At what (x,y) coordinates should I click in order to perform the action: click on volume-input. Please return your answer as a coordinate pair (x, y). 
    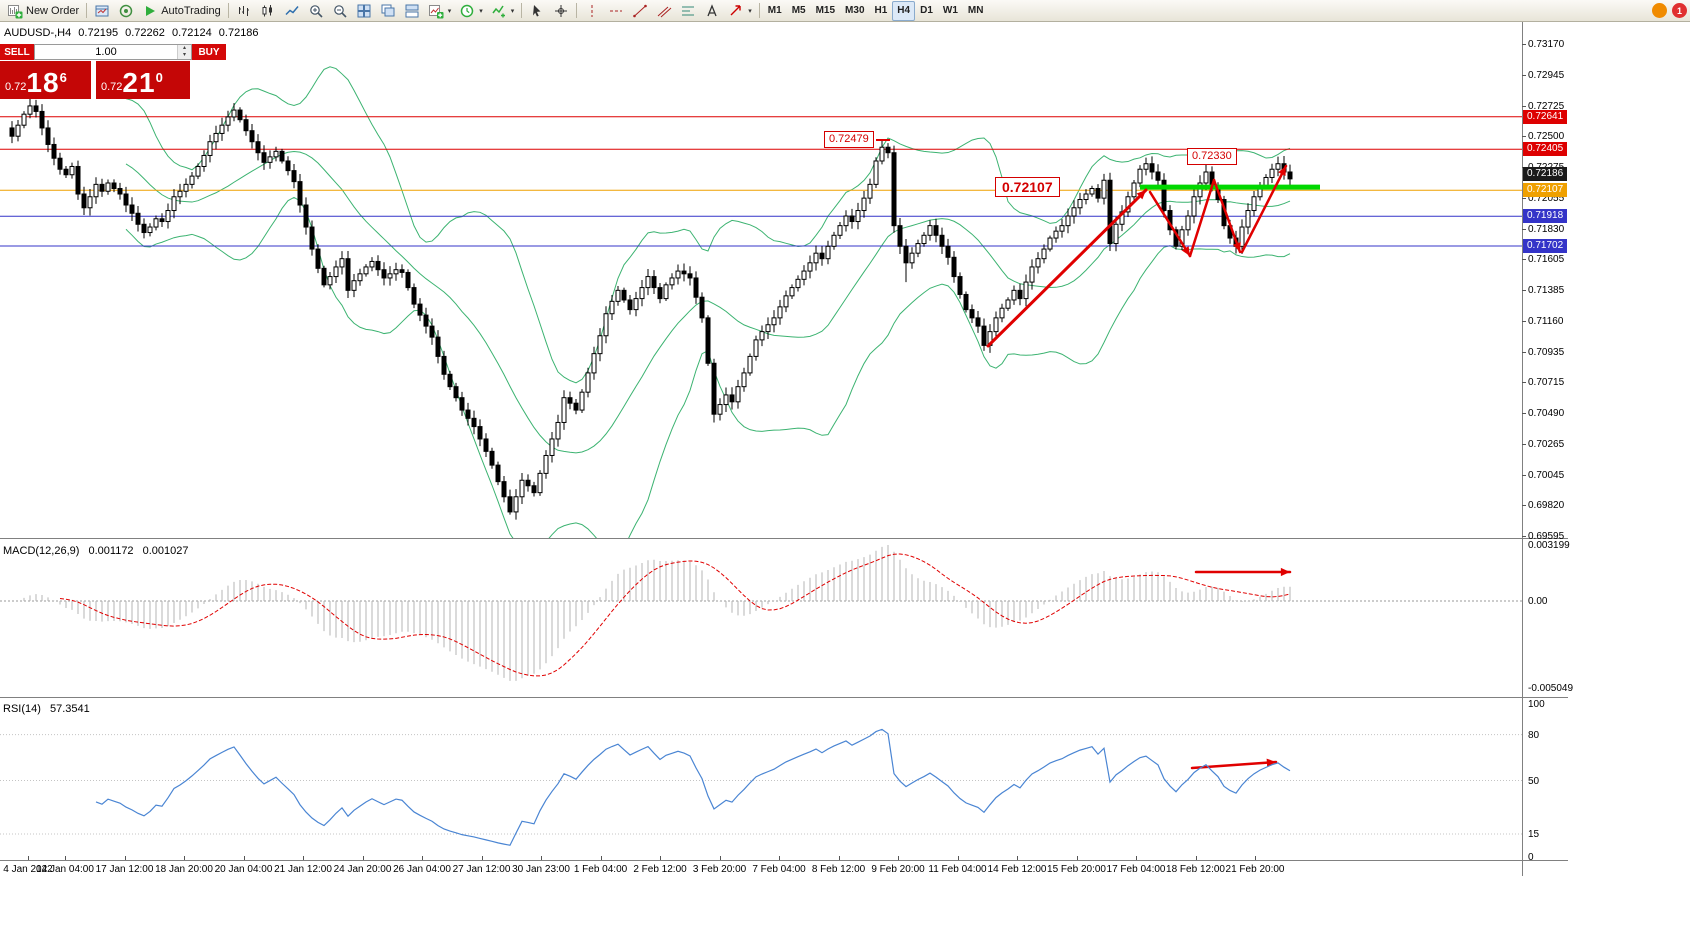
    Looking at the image, I should click on (106, 52).